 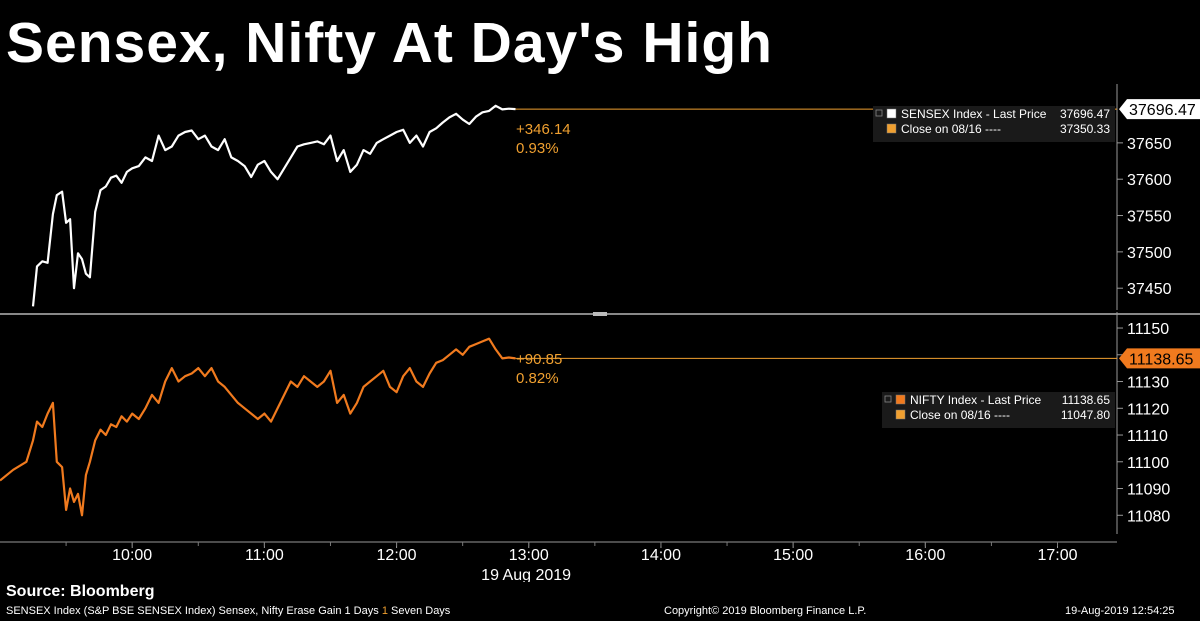 I want to click on legend-value: 37696.47, so click(x=1085, y=114).